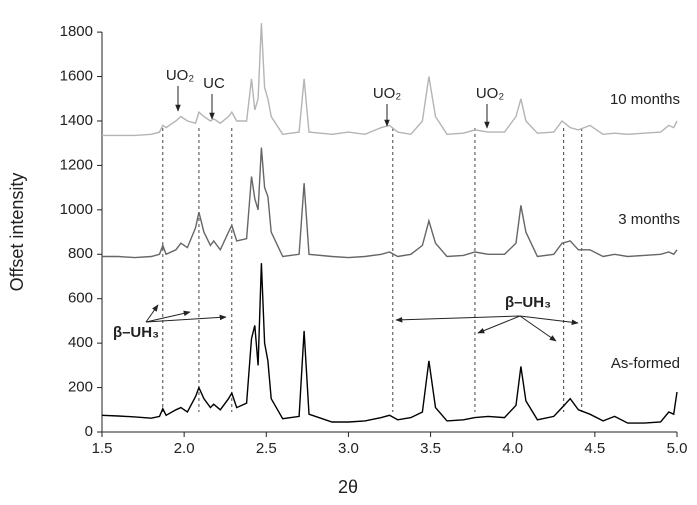  What do you see at coordinates (80, 253) in the screenshot?
I see `y-tick-label: 800` at bounding box center [80, 253].